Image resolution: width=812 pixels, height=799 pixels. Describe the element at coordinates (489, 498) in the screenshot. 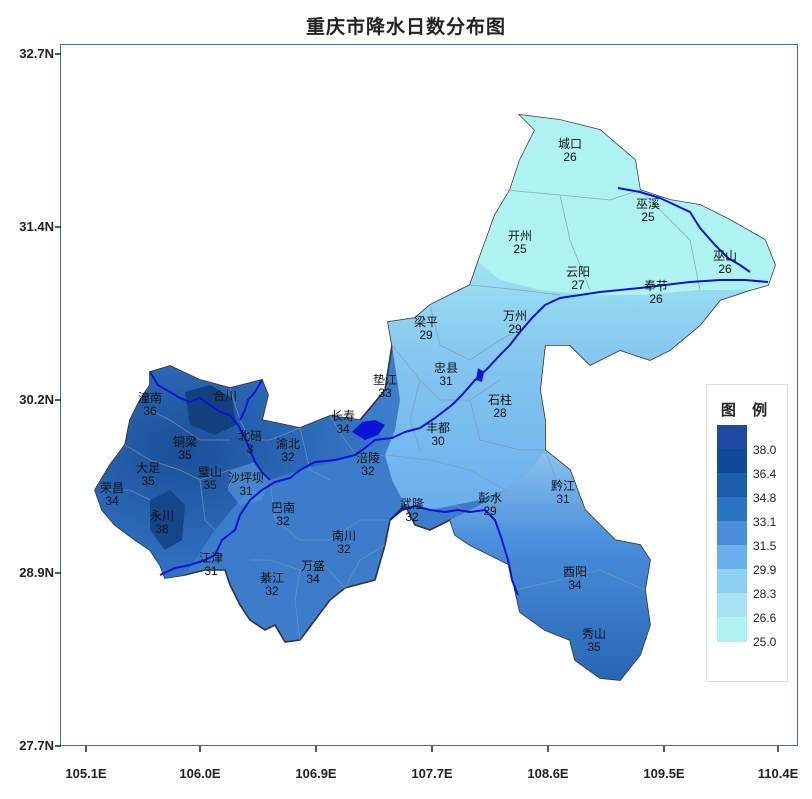

I see `district-name: 彭水` at that location.